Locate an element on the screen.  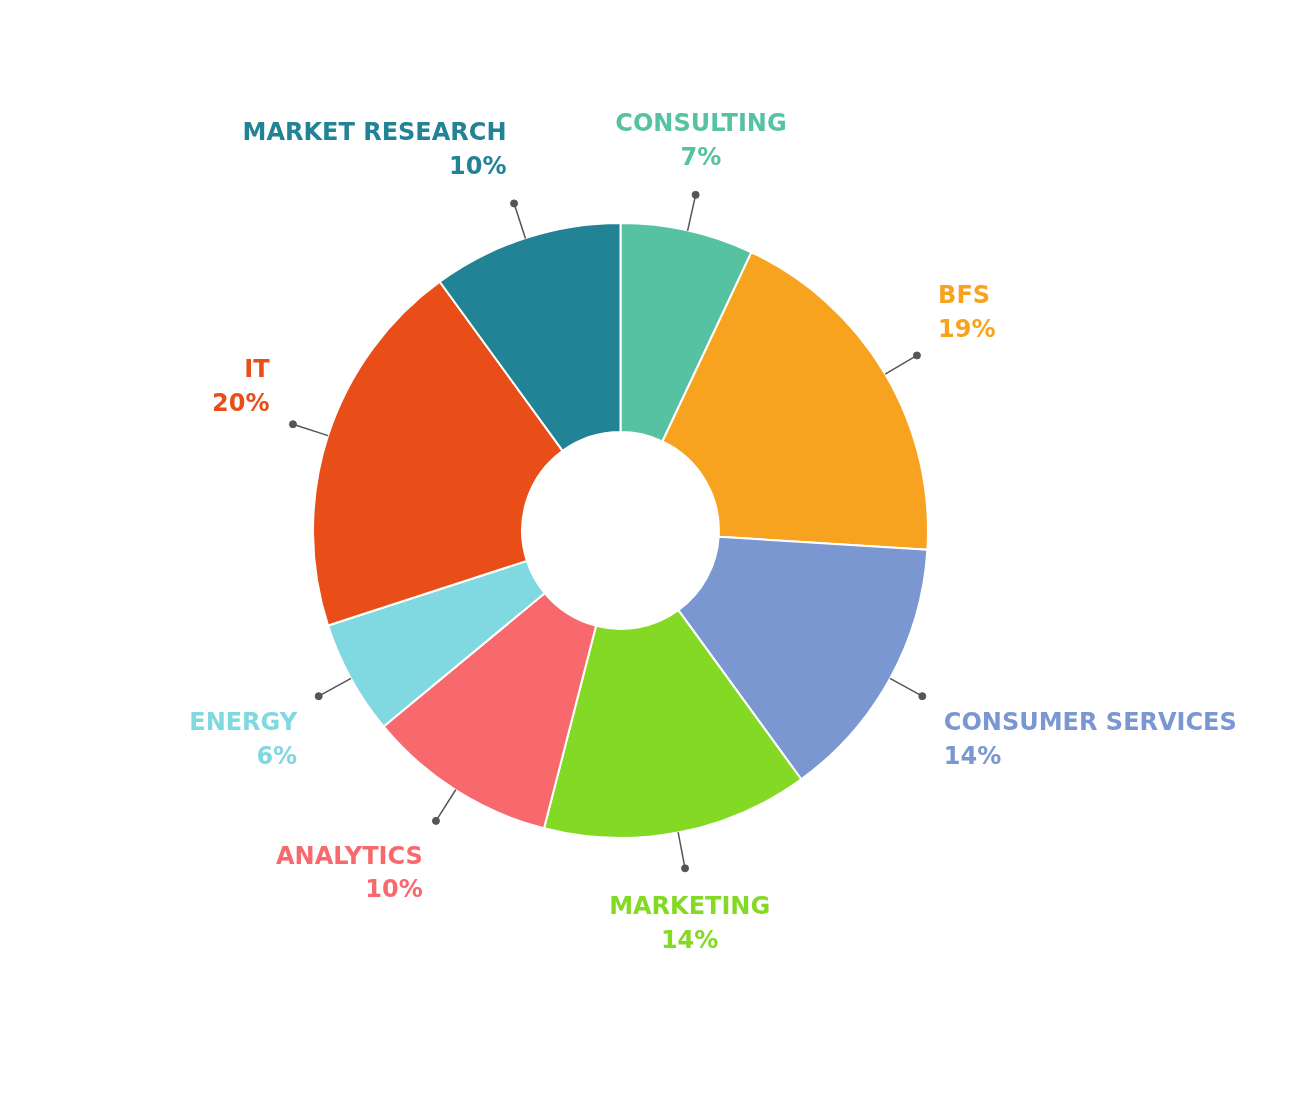
data-label: 19% is located at coordinates (967, 328).